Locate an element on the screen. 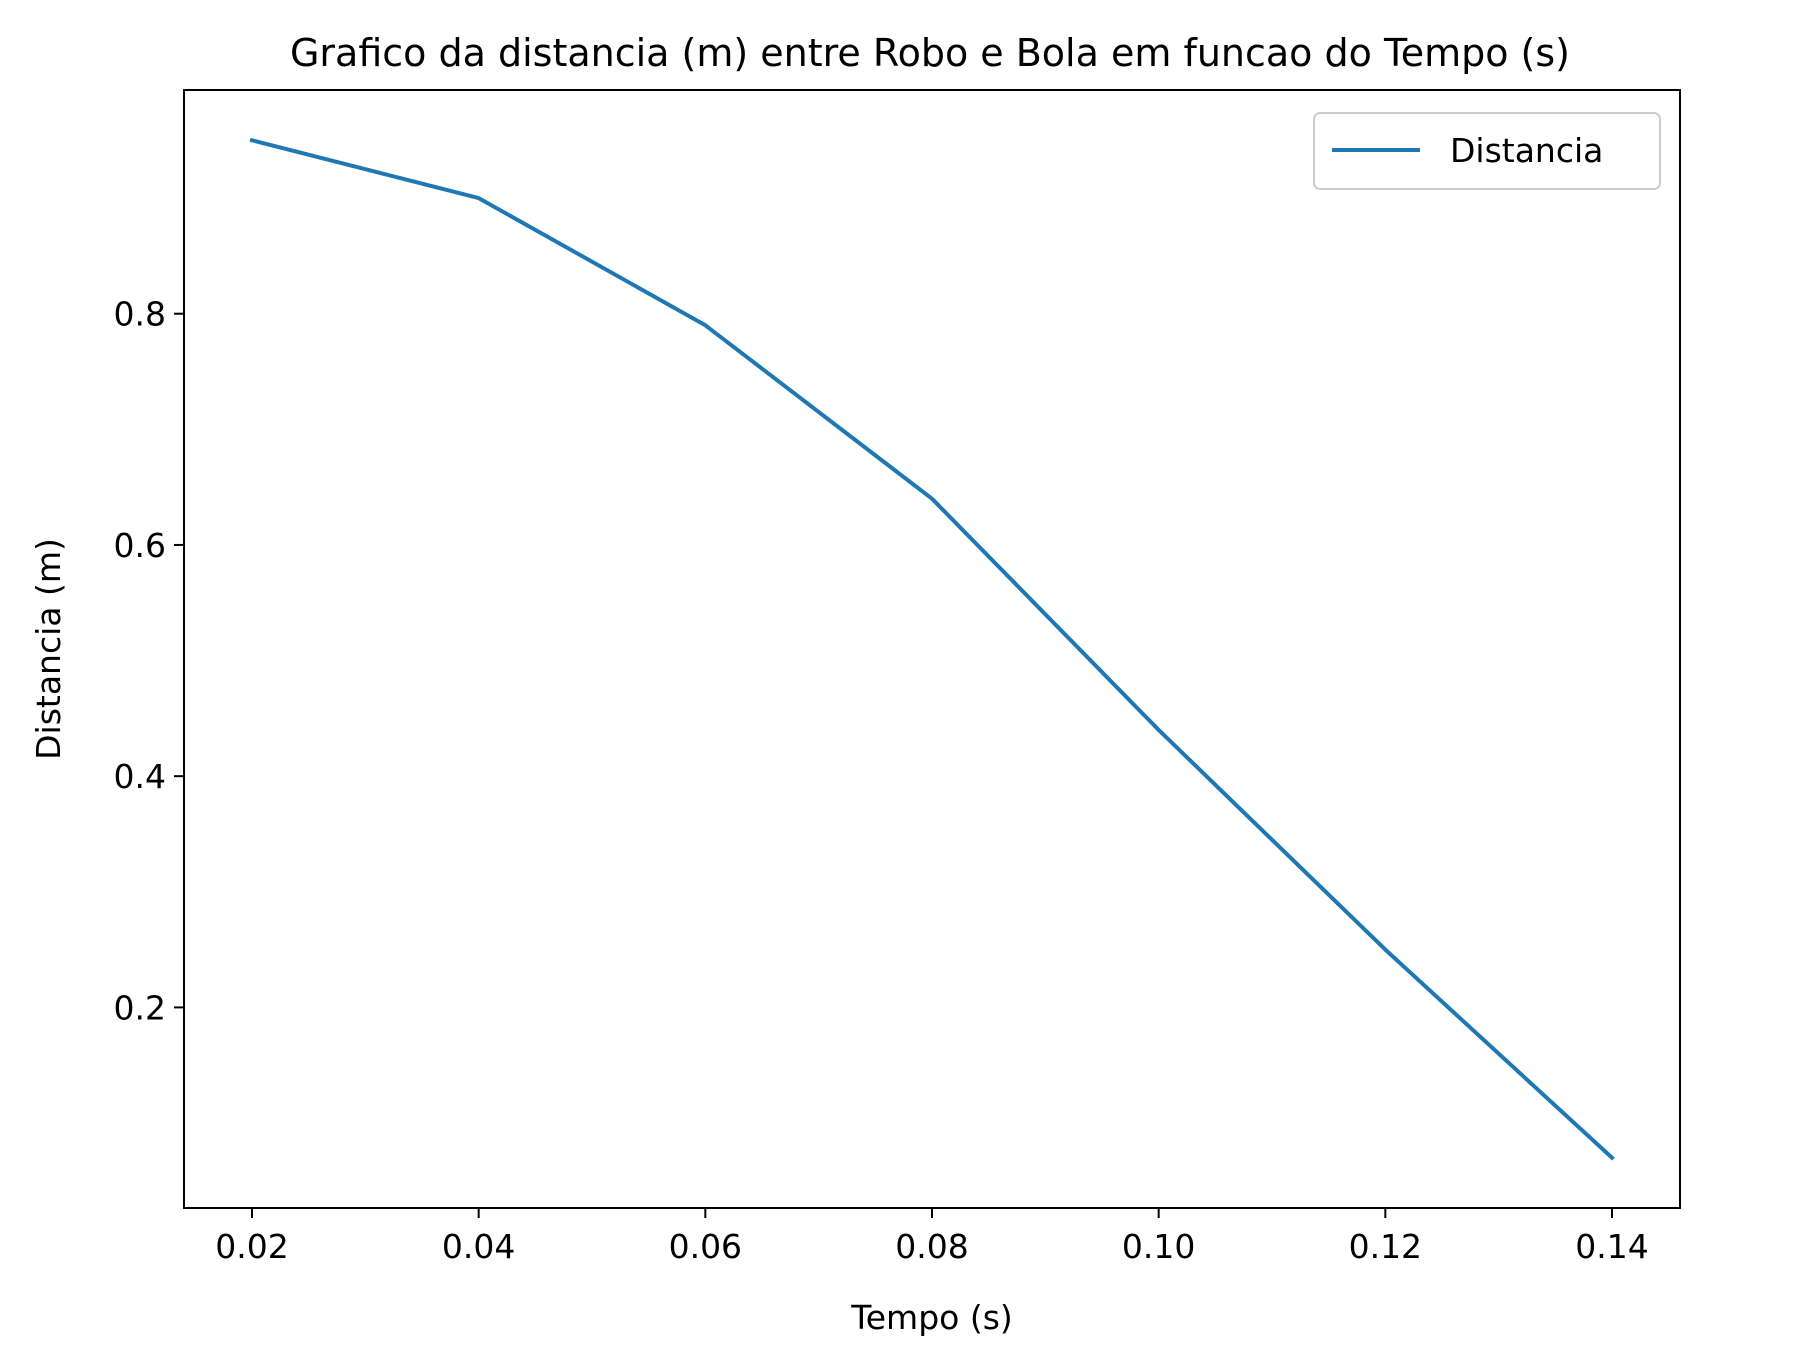 The width and height of the screenshot is (1800, 1361). legend-box is located at coordinates (1487, 151).